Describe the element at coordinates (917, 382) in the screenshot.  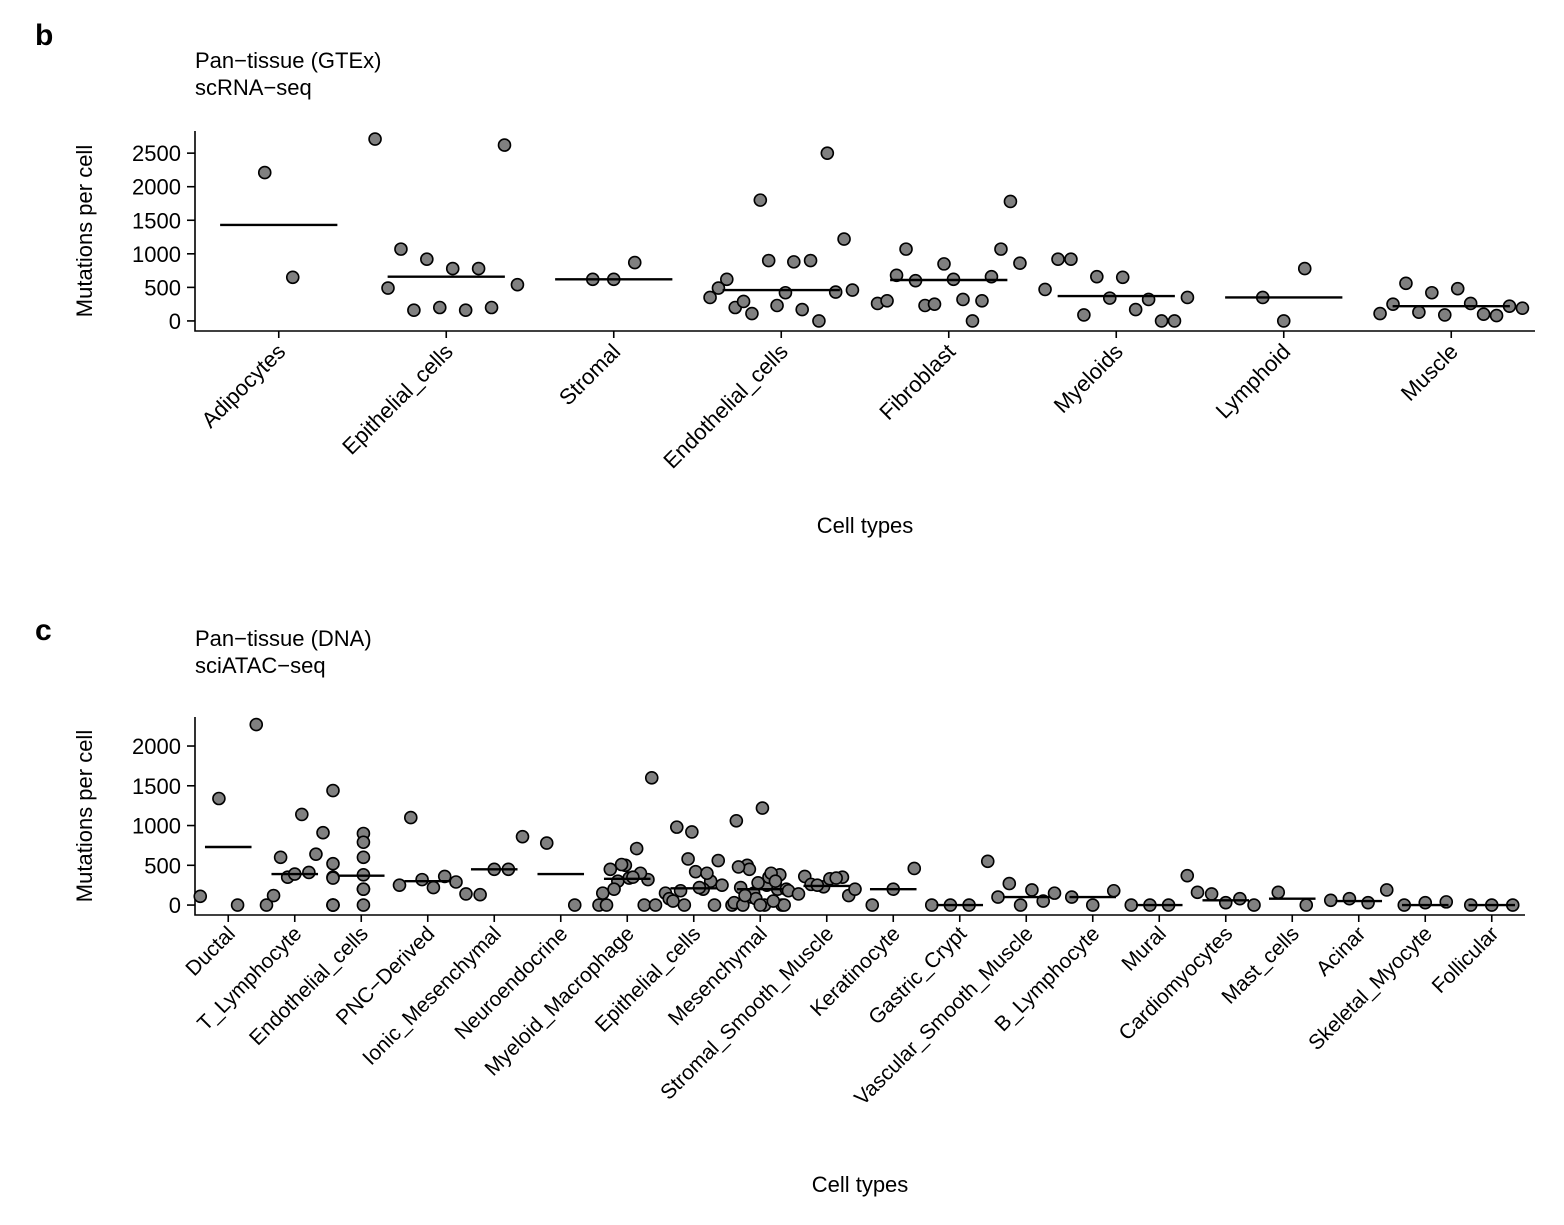
I see `x-tick-label: Fibroblast` at that location.